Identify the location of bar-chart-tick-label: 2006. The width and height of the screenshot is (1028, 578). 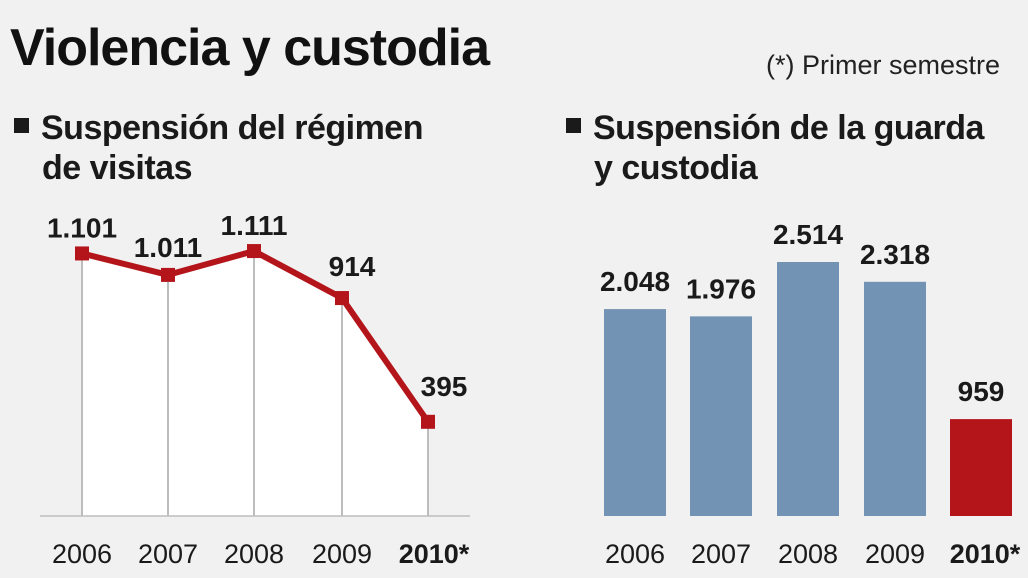
(635, 554).